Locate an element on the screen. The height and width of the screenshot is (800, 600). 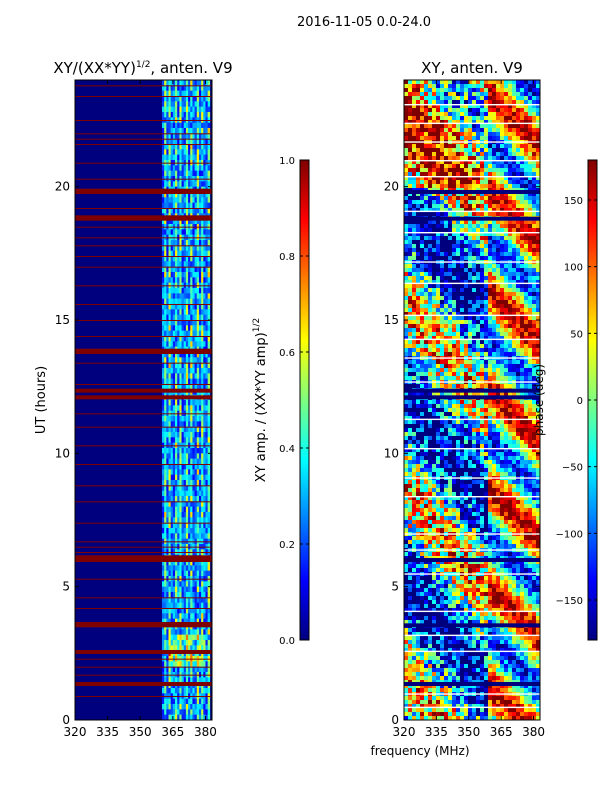
amplitude-colorbar-ticks: 0.00.20.40.60.81.0 is located at coordinates (294, 401).